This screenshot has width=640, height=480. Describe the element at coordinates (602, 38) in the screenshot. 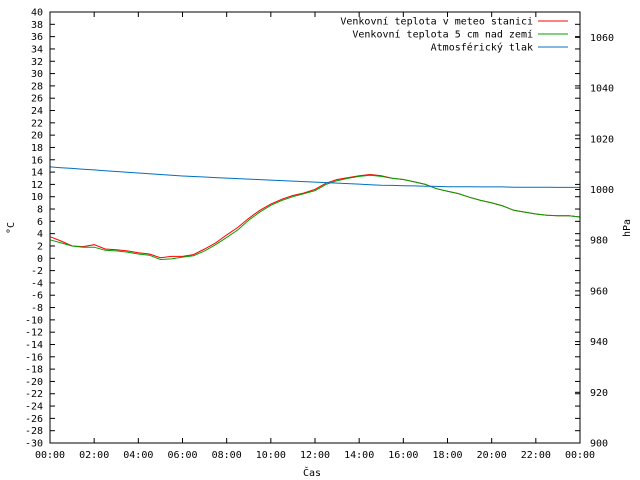

I see `y2-tick-label: 1060` at that location.